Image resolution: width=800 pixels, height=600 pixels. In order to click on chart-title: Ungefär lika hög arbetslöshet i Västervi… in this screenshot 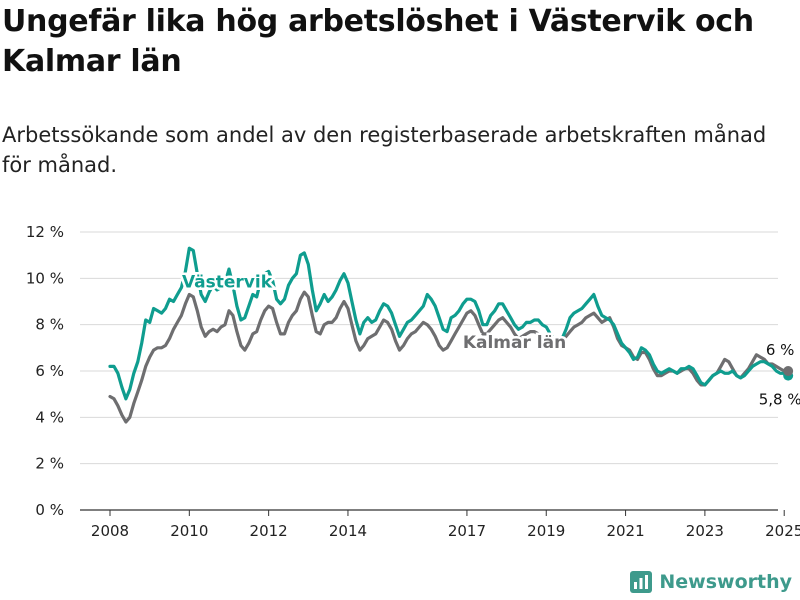, I will do `click(378, 41)`.